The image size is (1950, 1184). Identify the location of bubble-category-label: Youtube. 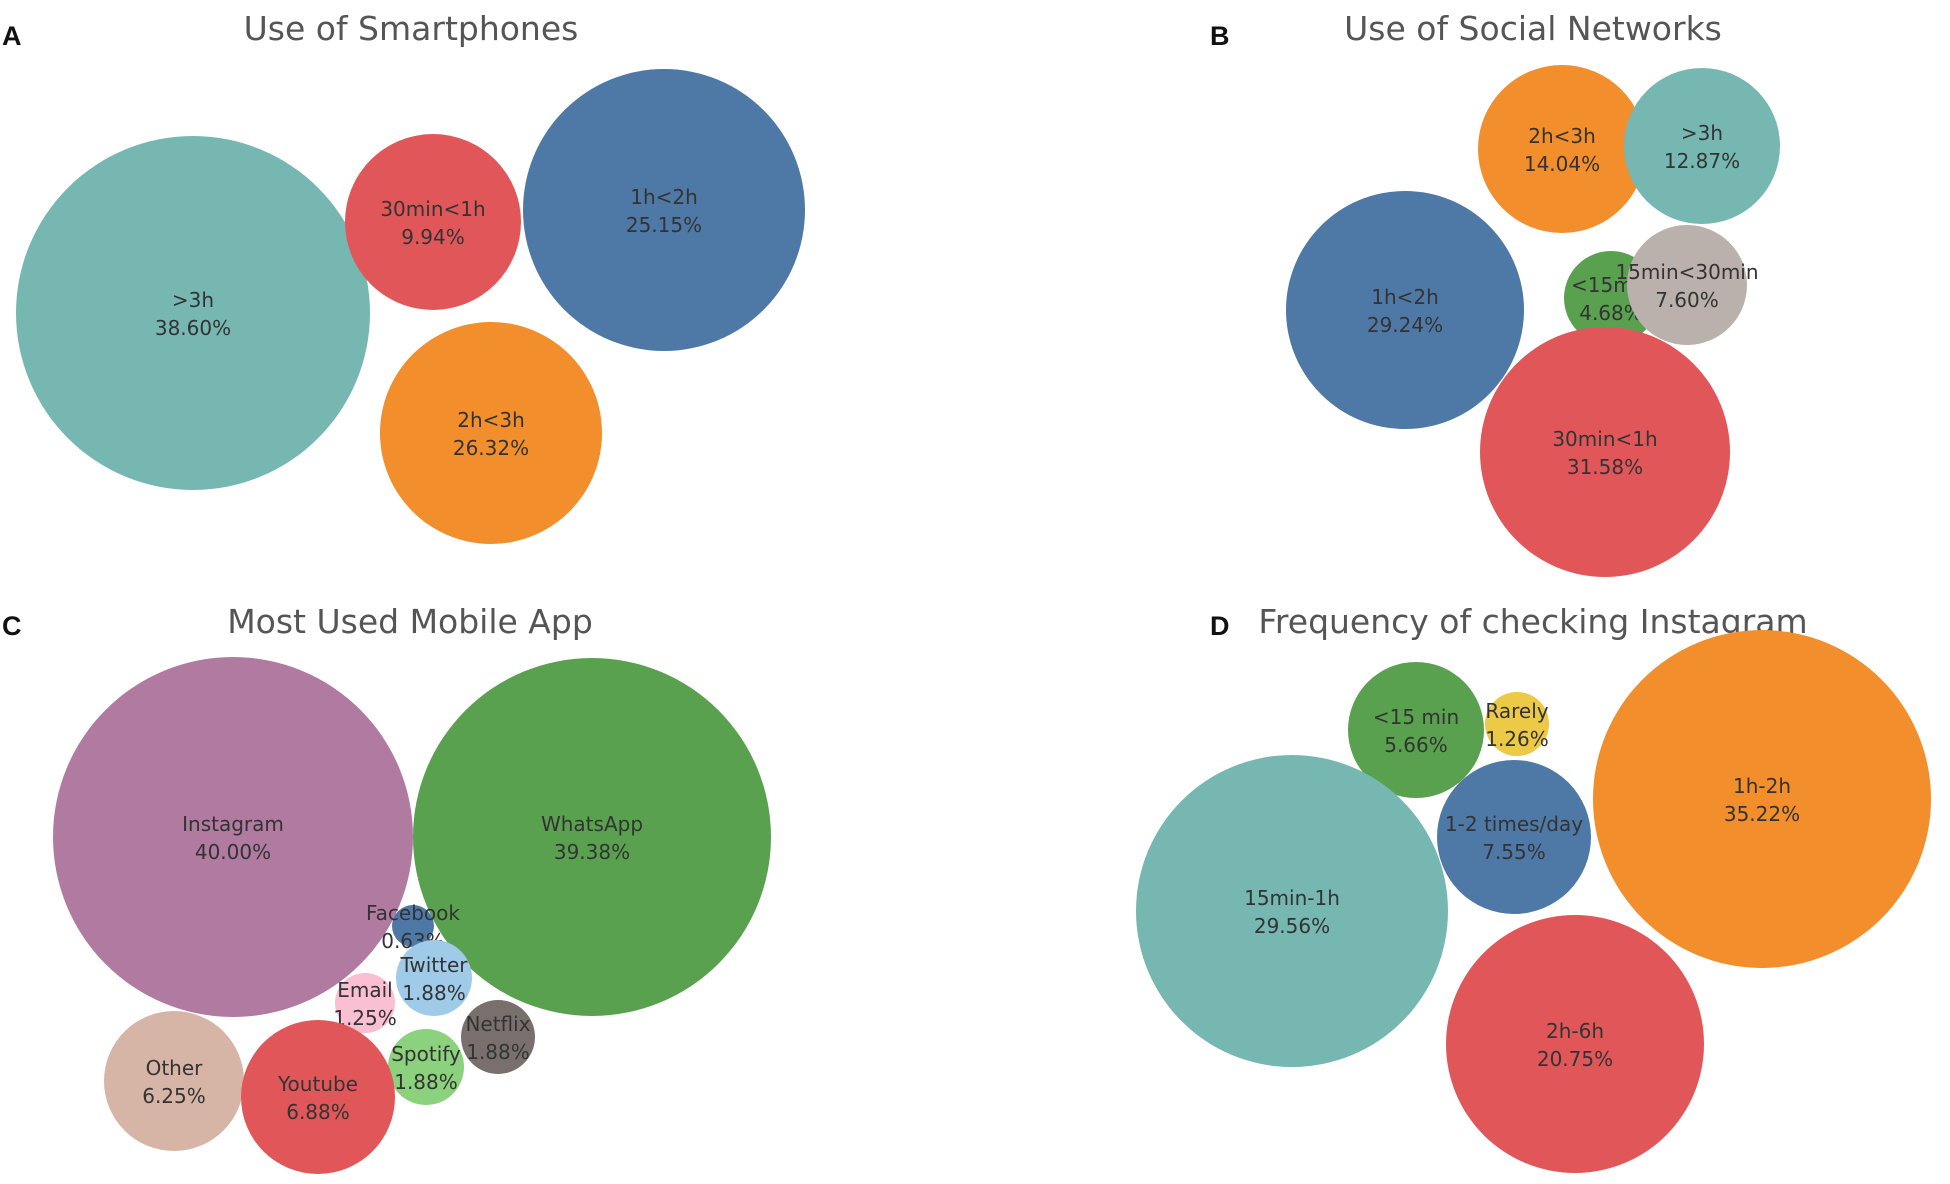
(317, 1084).